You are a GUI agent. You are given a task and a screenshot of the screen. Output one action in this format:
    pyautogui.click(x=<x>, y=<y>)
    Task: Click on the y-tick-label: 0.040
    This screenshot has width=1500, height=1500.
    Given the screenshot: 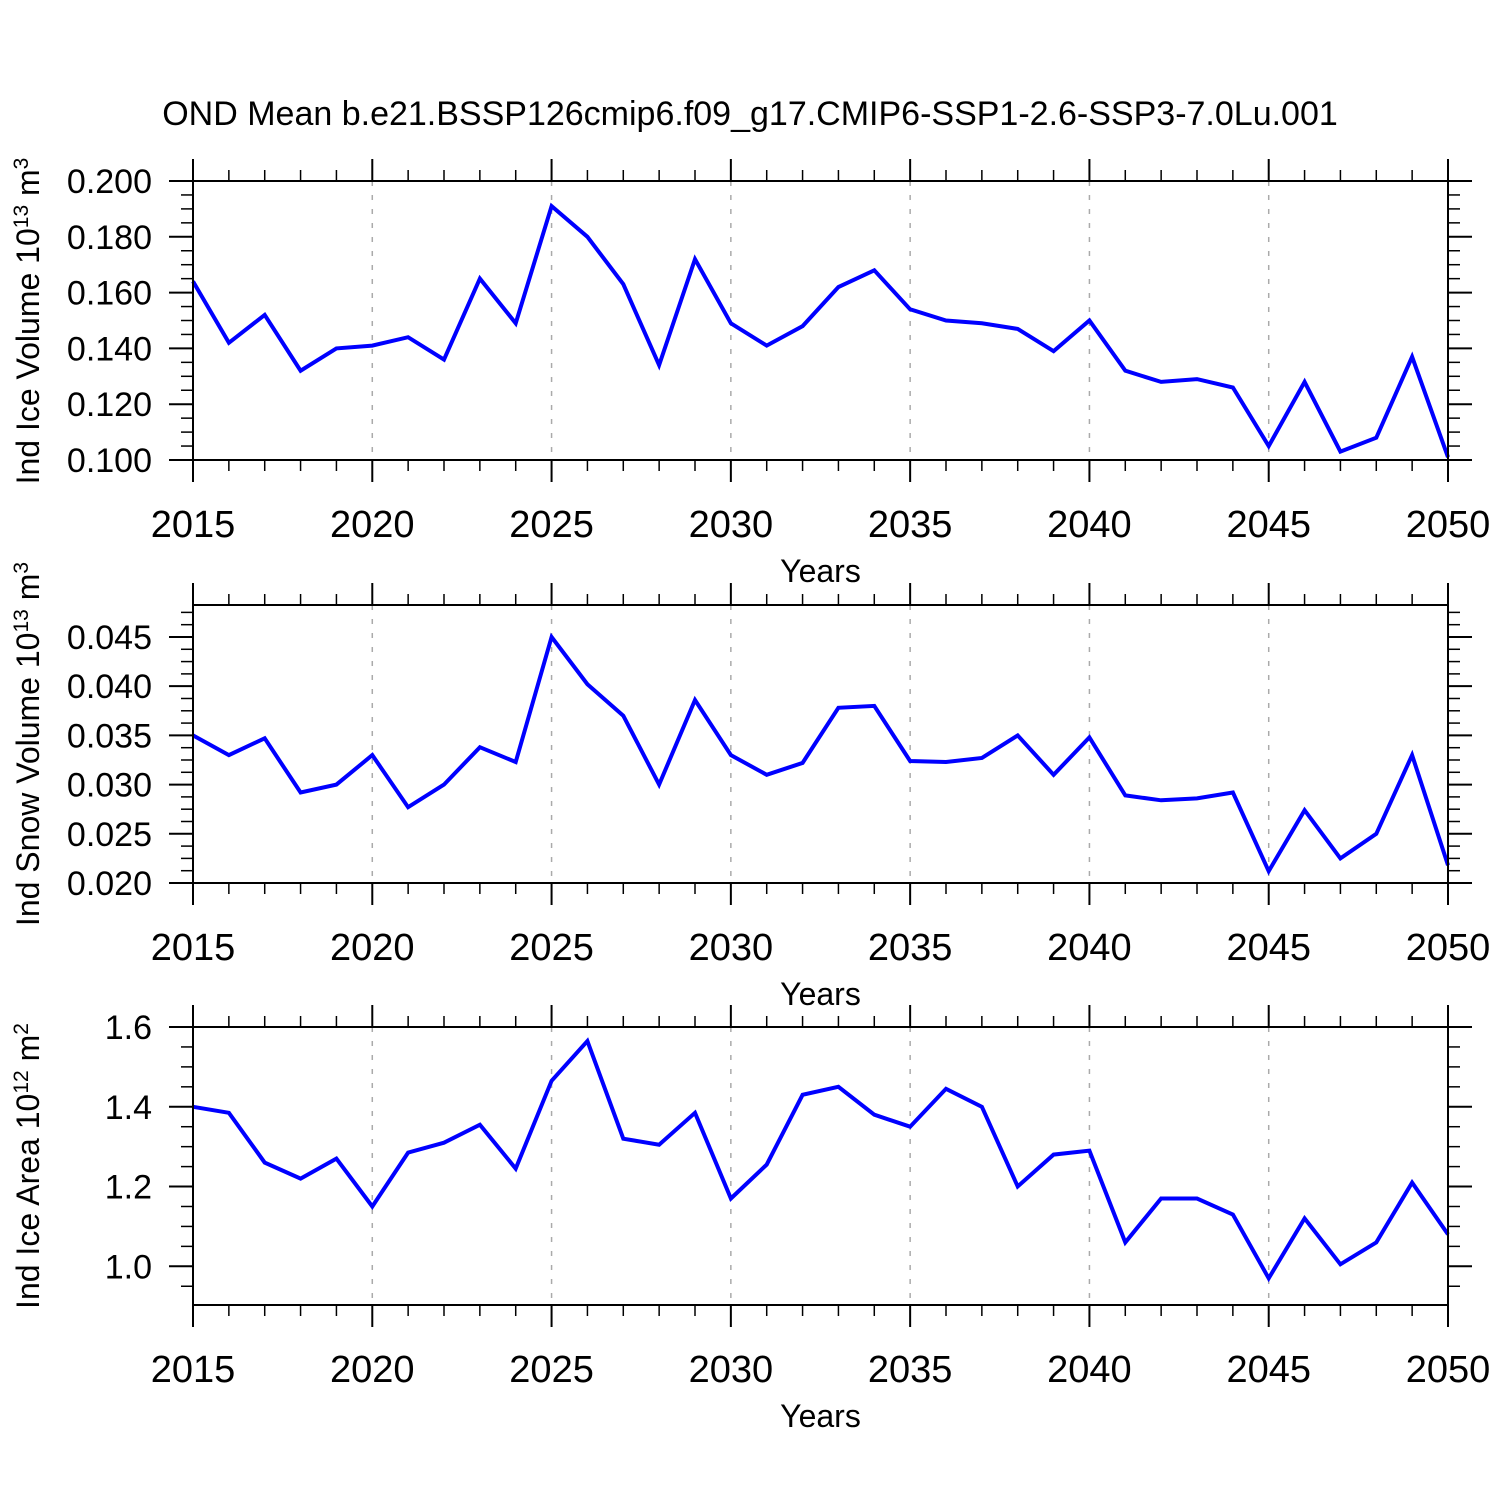 What is the action you would take?
    pyautogui.click(x=109, y=687)
    